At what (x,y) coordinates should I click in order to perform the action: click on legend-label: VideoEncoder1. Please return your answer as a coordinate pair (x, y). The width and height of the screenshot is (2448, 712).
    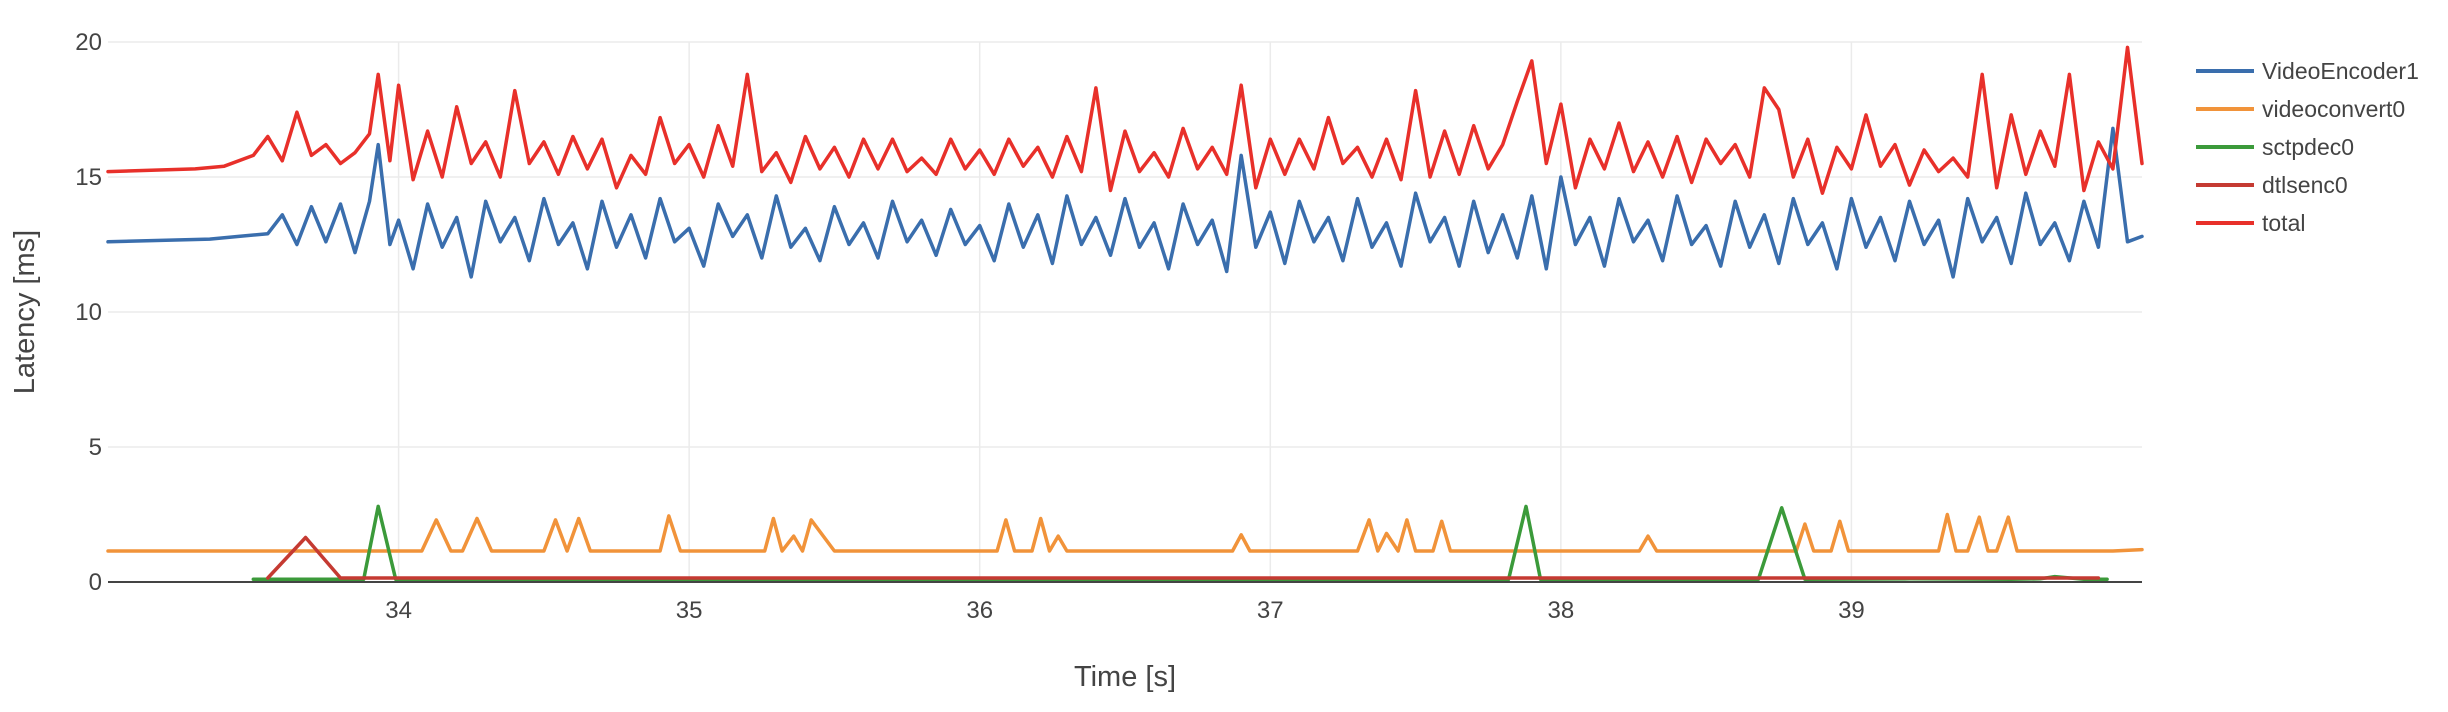
    Looking at the image, I should click on (2340, 71).